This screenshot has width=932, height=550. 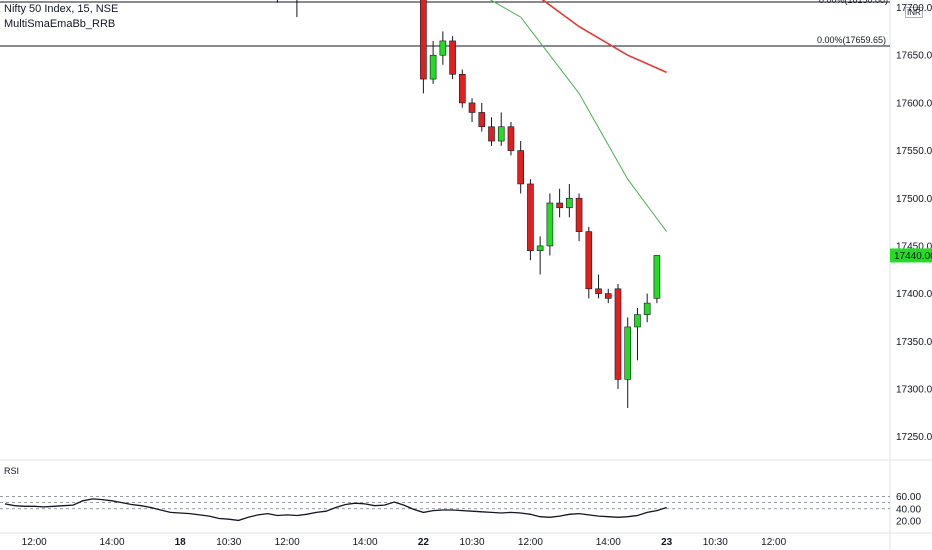 What do you see at coordinates (335, 510) in the screenshot?
I see `rsi-line` at bounding box center [335, 510].